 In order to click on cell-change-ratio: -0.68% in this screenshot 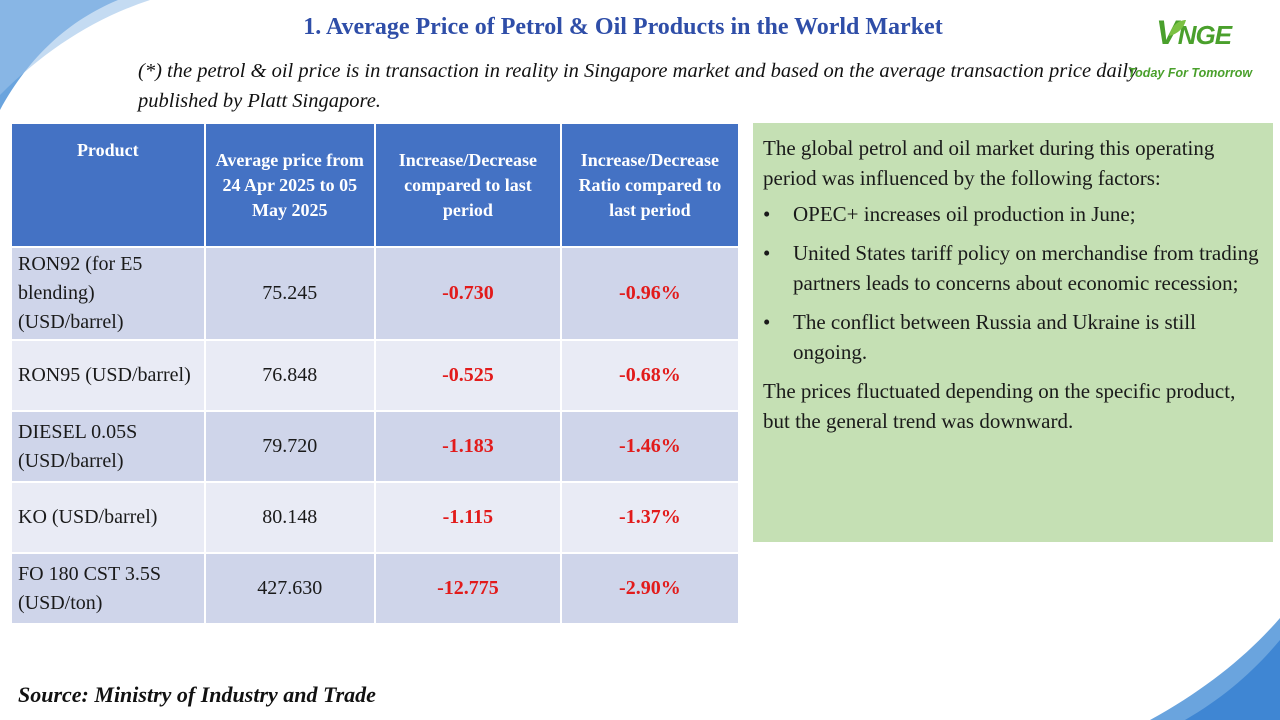, I will do `click(650, 375)`.